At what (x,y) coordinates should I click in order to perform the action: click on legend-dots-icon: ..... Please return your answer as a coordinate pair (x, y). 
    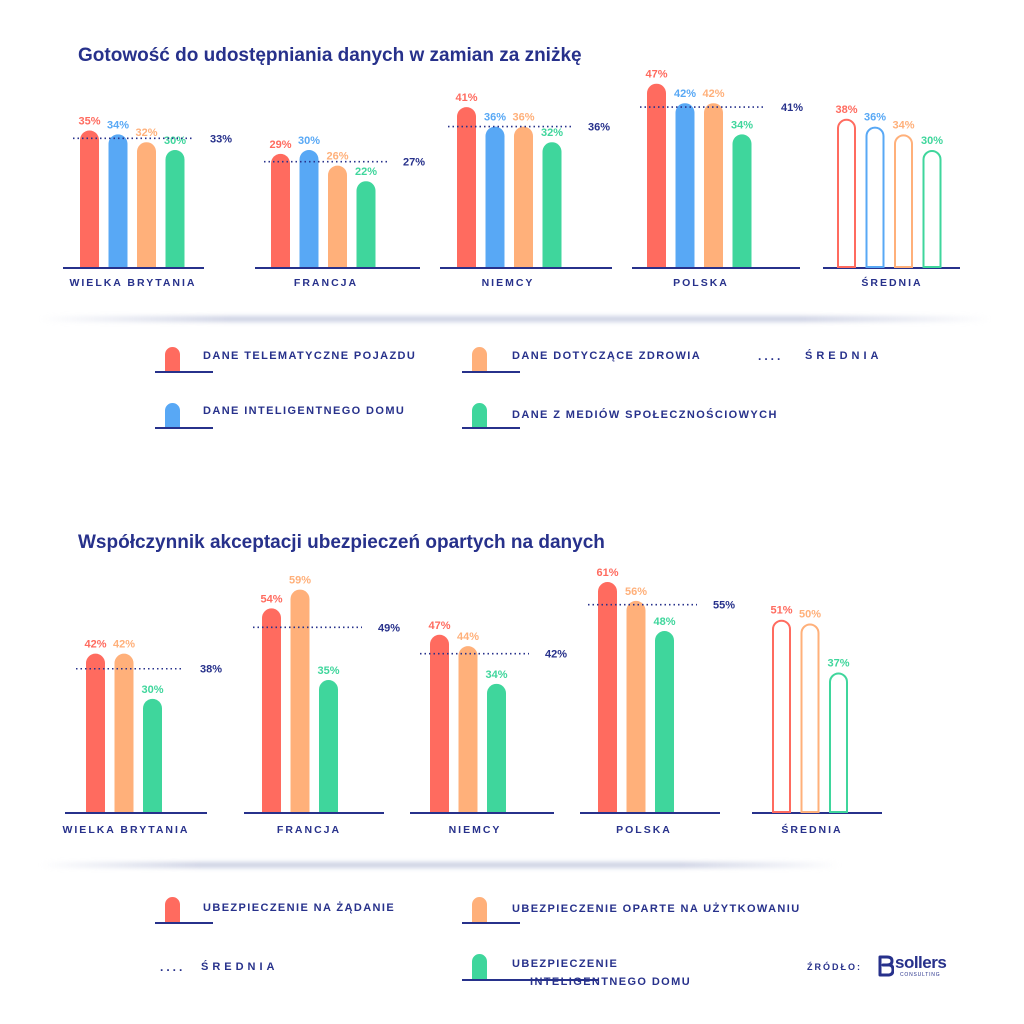
    Looking at the image, I should click on (173, 967).